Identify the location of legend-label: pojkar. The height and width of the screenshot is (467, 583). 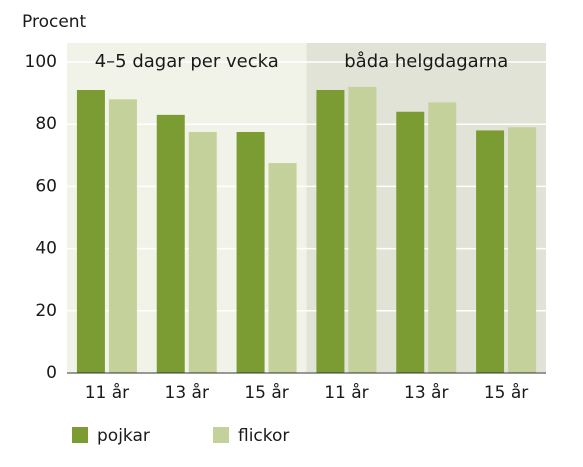
(123, 436).